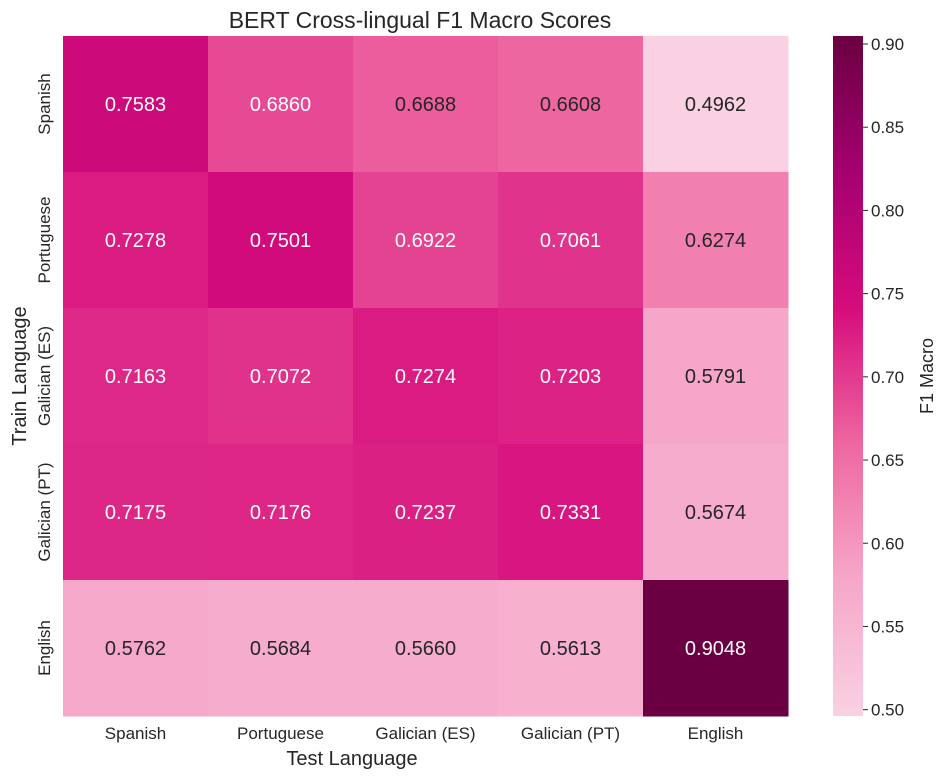 The width and height of the screenshot is (947, 778). What do you see at coordinates (887, 377) in the screenshot?
I see `colorbar-tick-label: 0.70` at bounding box center [887, 377].